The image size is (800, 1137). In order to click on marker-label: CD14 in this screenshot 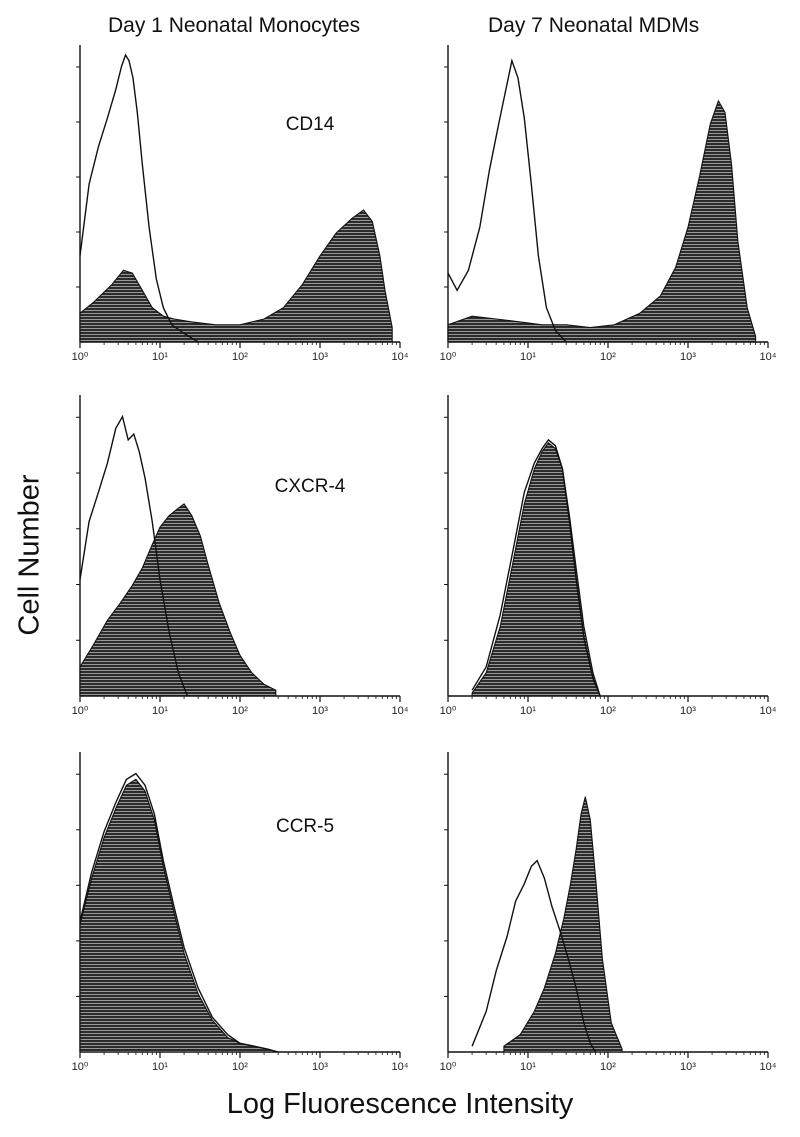, I will do `click(310, 124)`.